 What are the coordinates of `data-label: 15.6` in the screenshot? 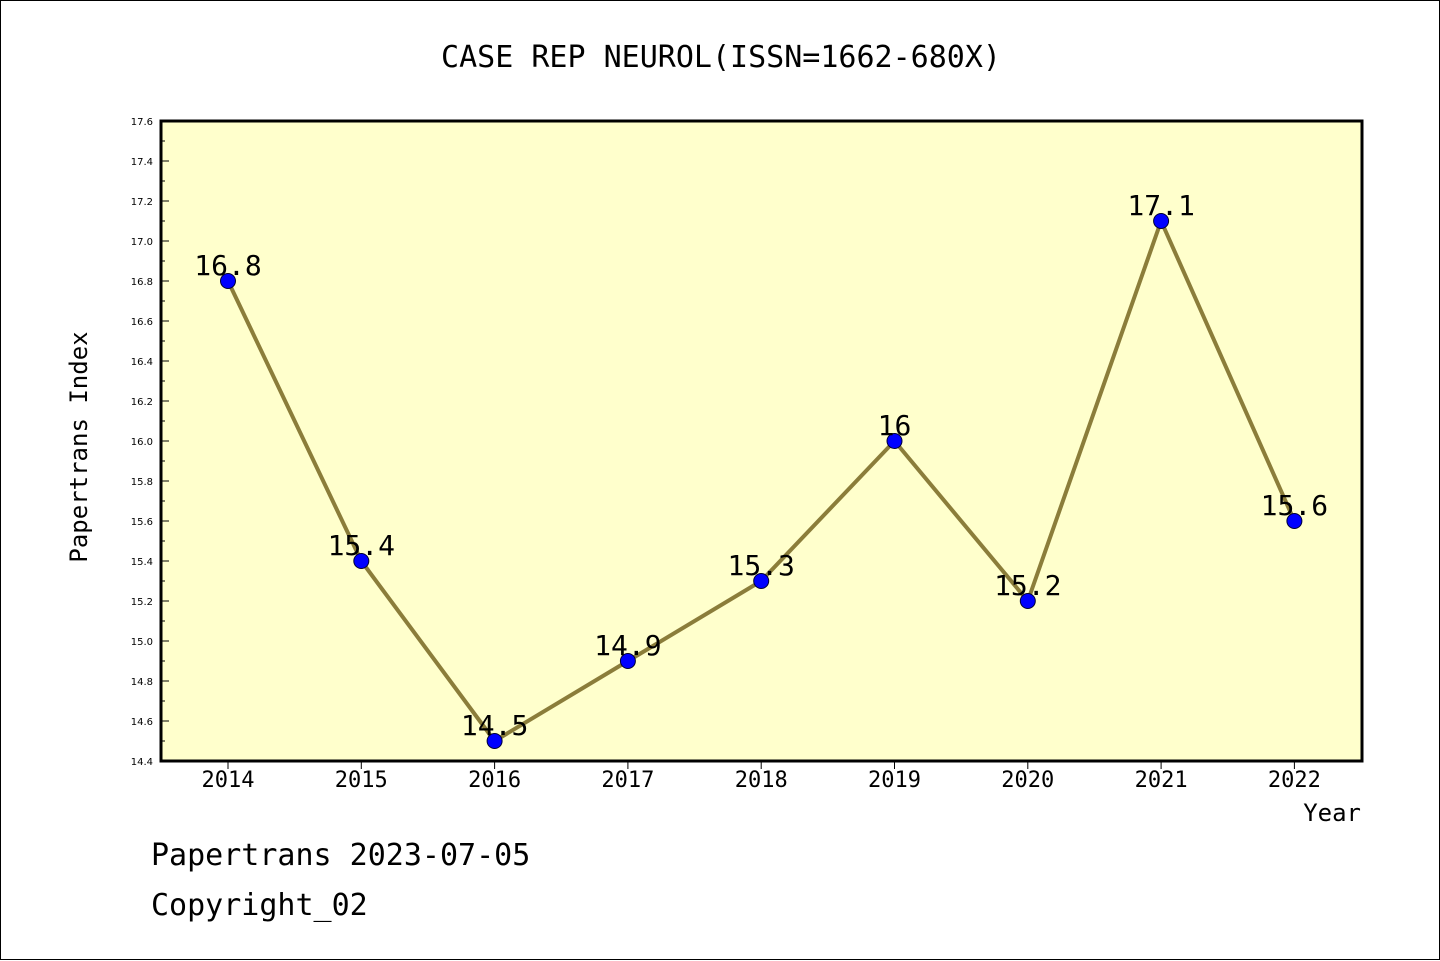 It's located at (1294, 505).